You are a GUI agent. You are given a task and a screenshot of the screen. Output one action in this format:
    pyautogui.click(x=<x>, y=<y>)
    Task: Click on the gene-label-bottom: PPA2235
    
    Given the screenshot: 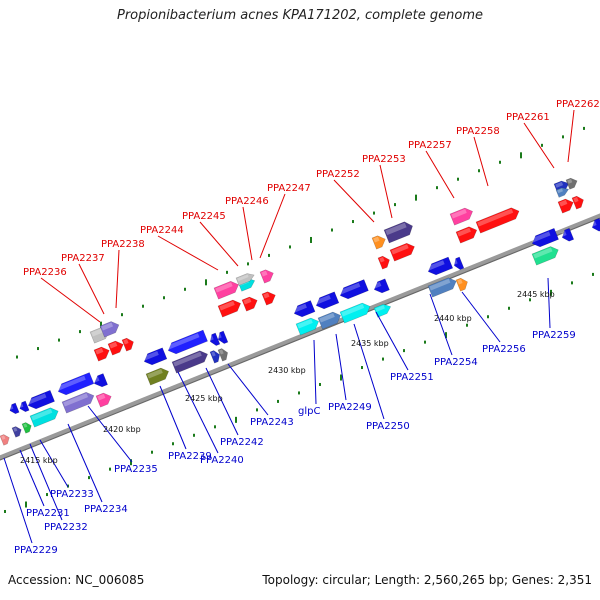 What is the action you would take?
    pyautogui.click(x=136, y=469)
    